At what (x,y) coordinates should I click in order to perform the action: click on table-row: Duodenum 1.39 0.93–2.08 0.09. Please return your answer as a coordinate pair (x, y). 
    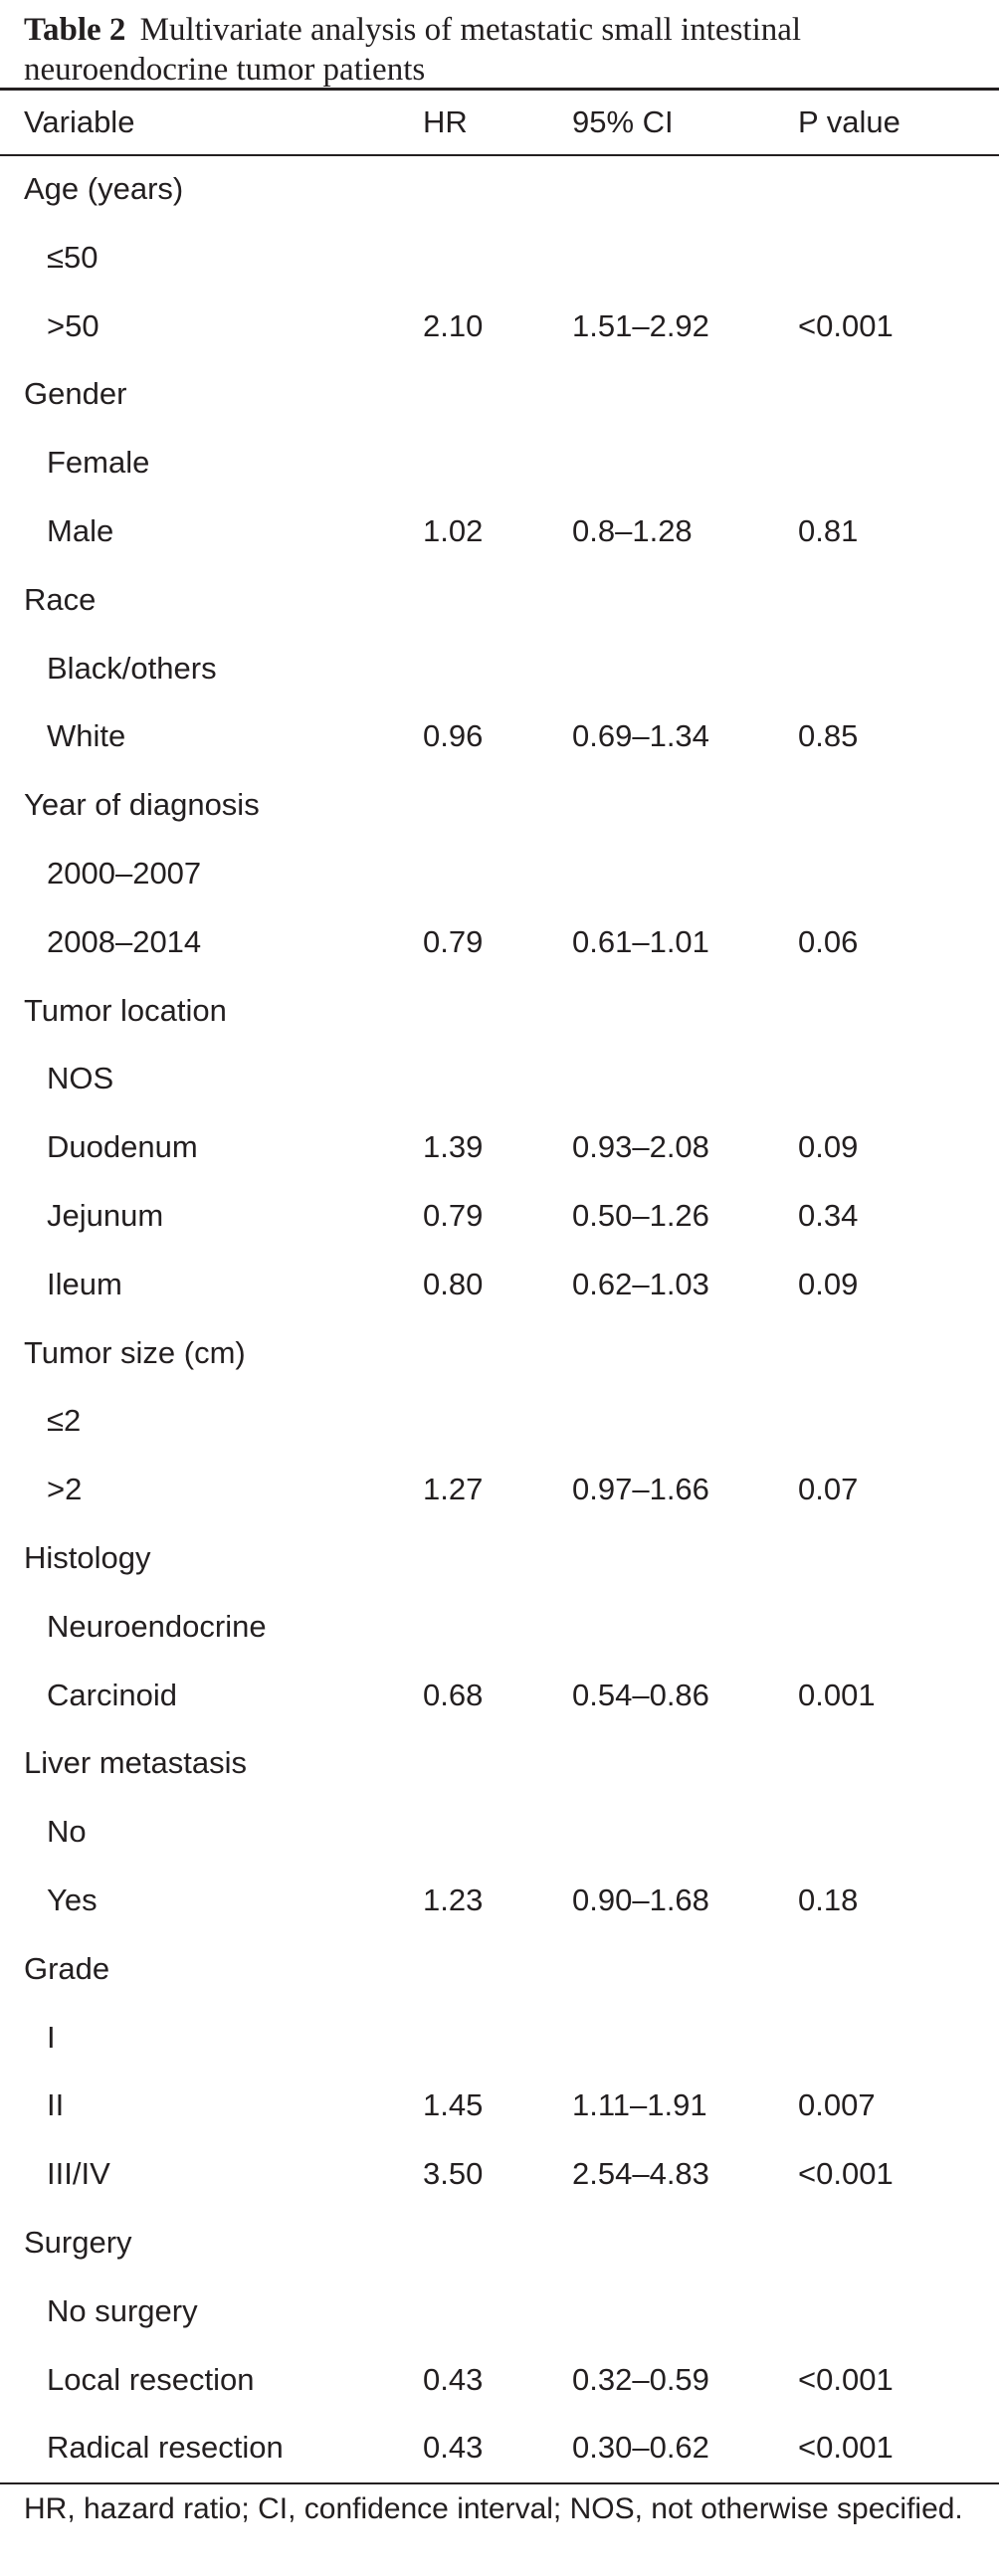
    Looking at the image, I should click on (499, 1147).